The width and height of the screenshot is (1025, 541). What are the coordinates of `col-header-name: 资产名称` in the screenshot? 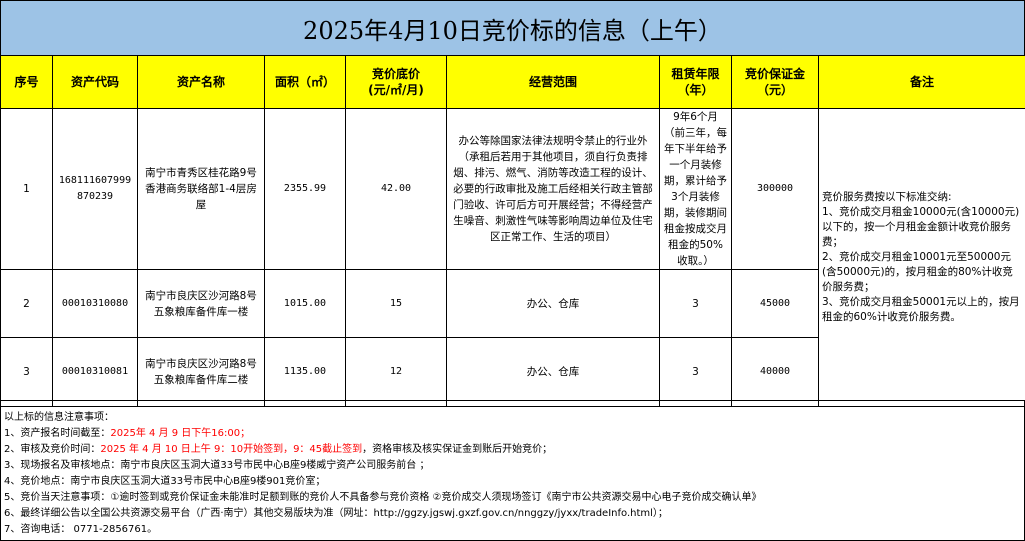 It's located at (201, 82).